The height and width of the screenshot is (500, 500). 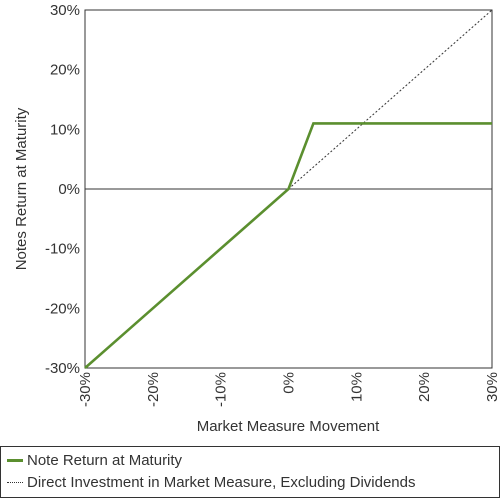 What do you see at coordinates (105, 460) in the screenshot?
I see `legend-label: Note Return at Maturity` at bounding box center [105, 460].